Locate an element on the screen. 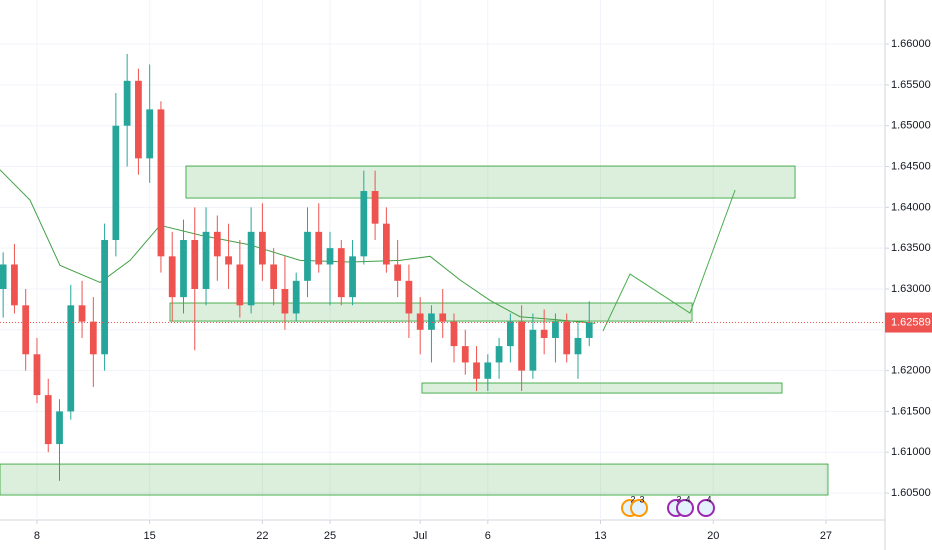 The image size is (932, 550). event-label: 2 is located at coordinates (632, 499).